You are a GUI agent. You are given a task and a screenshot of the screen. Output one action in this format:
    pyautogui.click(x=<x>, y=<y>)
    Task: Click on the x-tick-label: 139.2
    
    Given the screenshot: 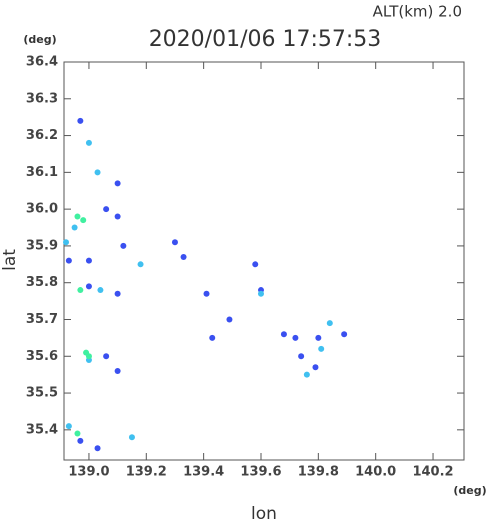 What is the action you would take?
    pyautogui.click(x=146, y=472)
    